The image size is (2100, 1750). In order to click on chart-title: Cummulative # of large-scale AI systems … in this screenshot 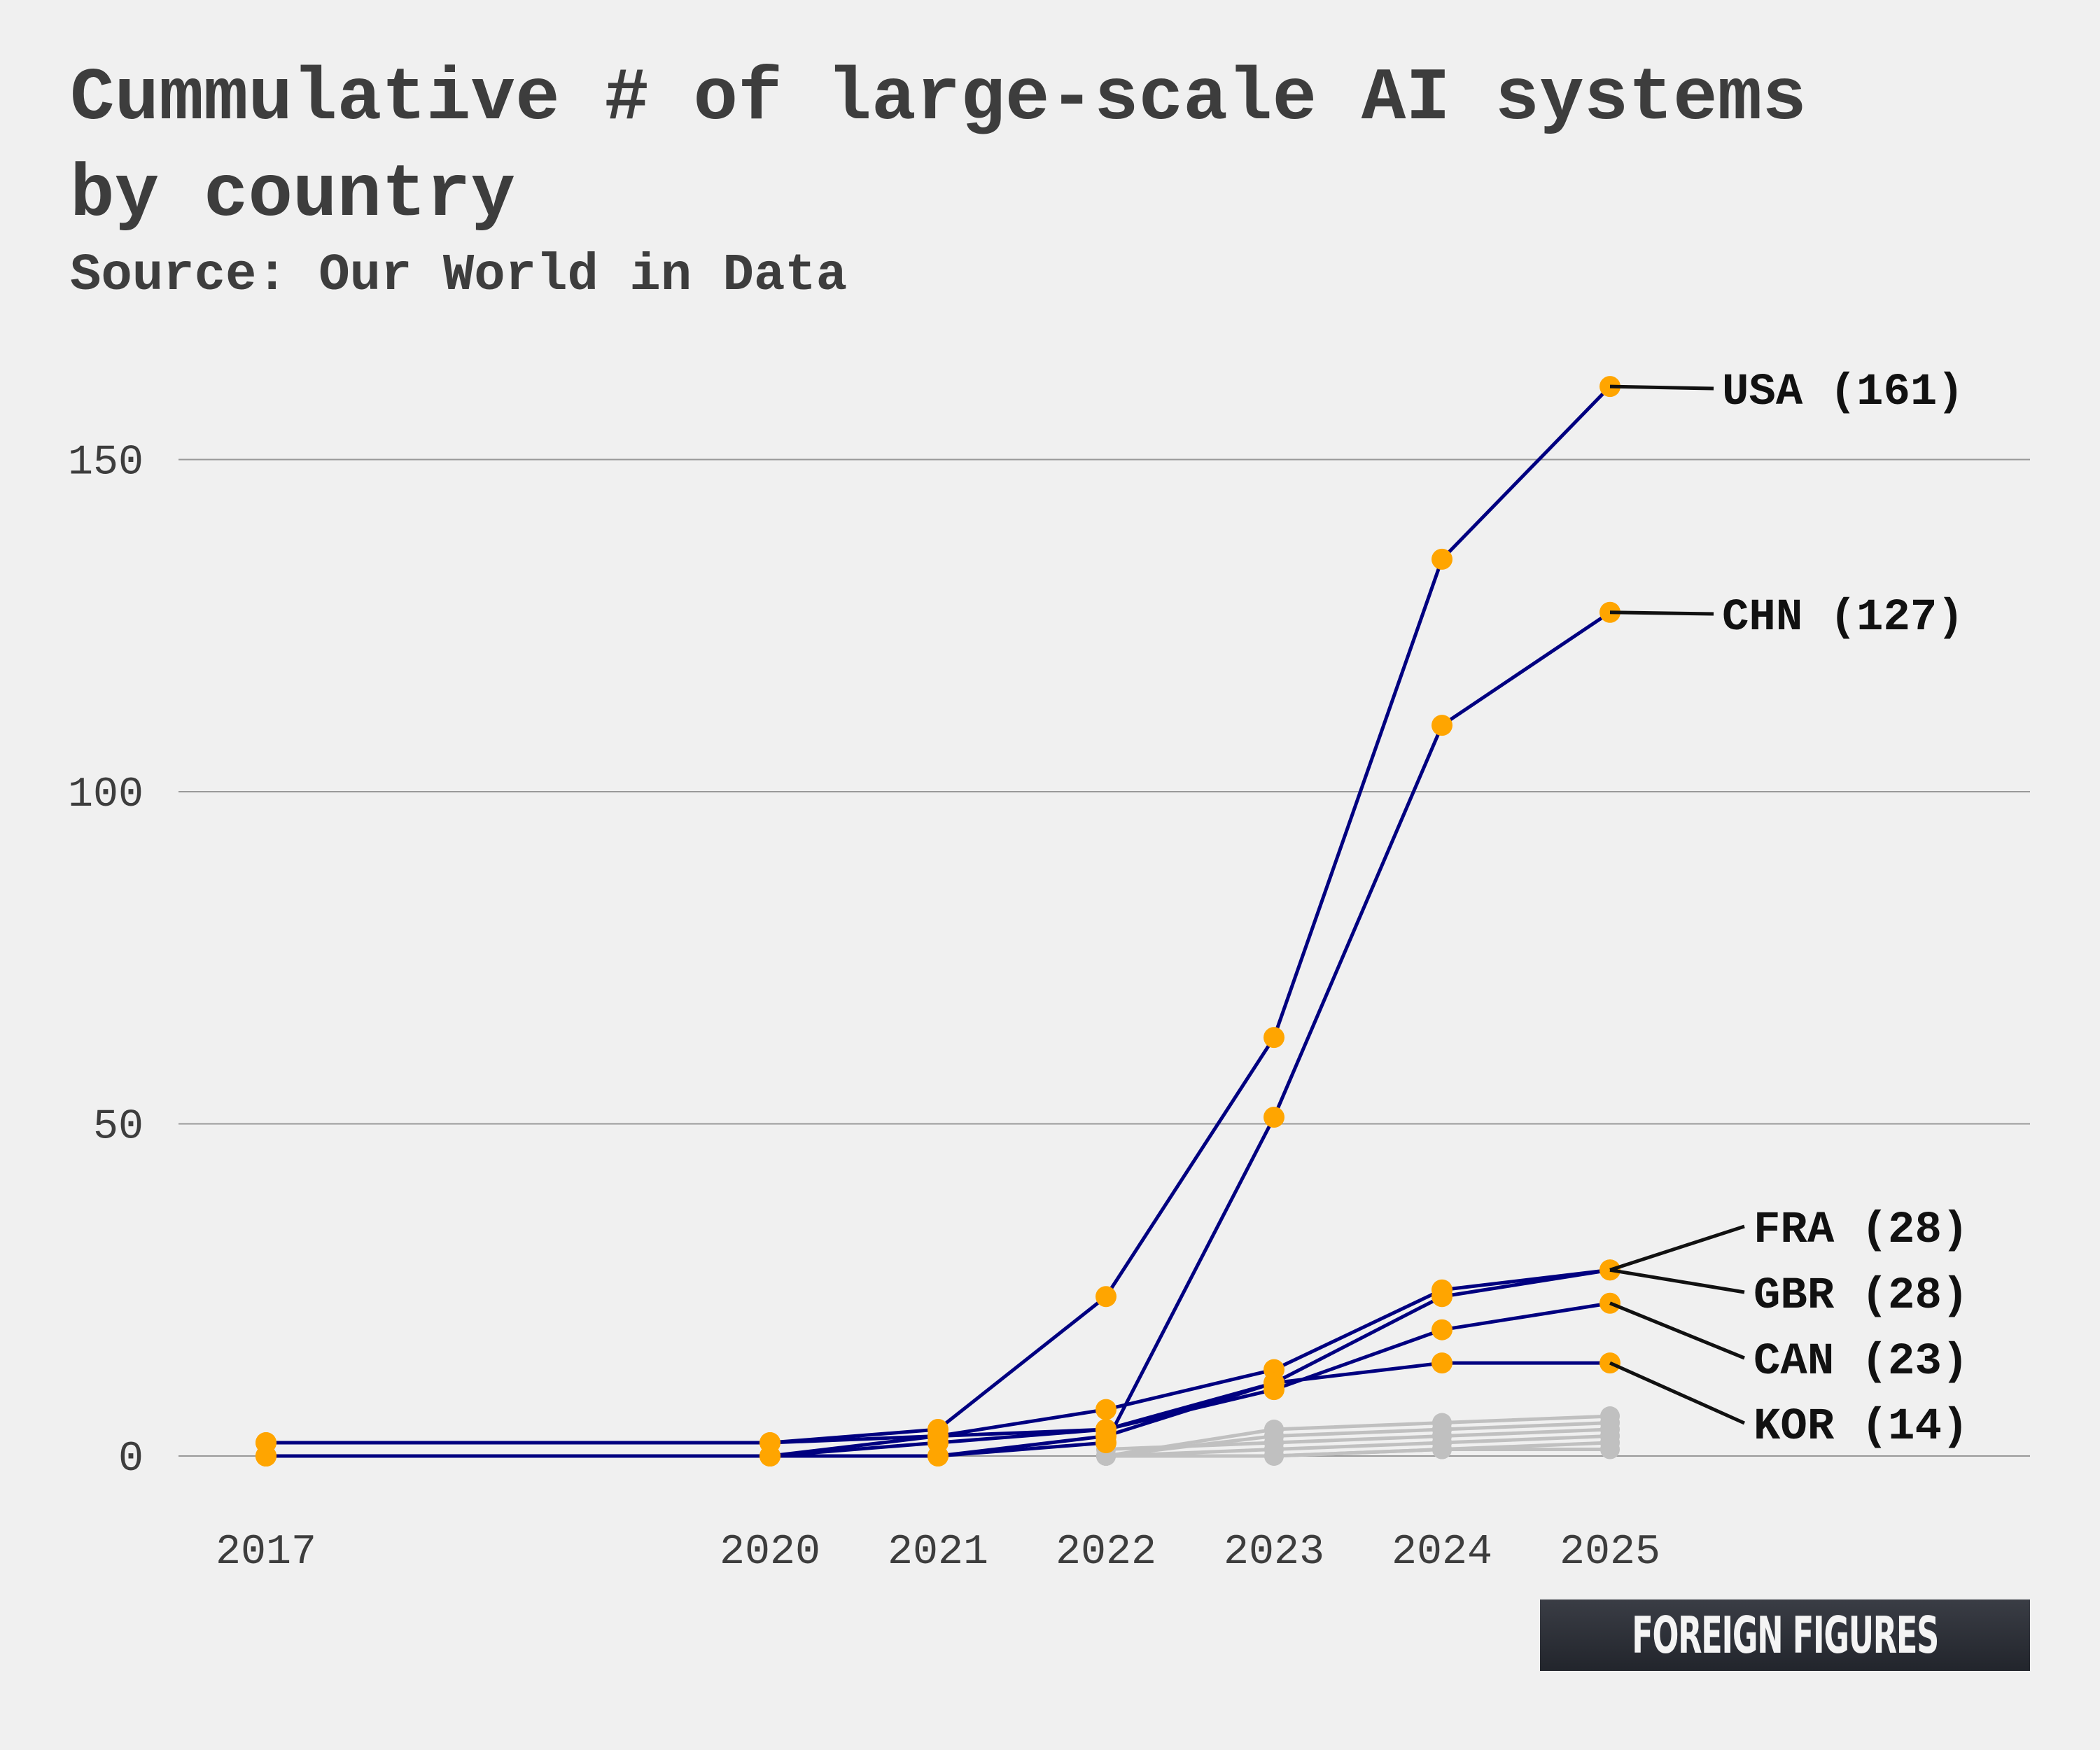, I will do `click(938, 147)`.